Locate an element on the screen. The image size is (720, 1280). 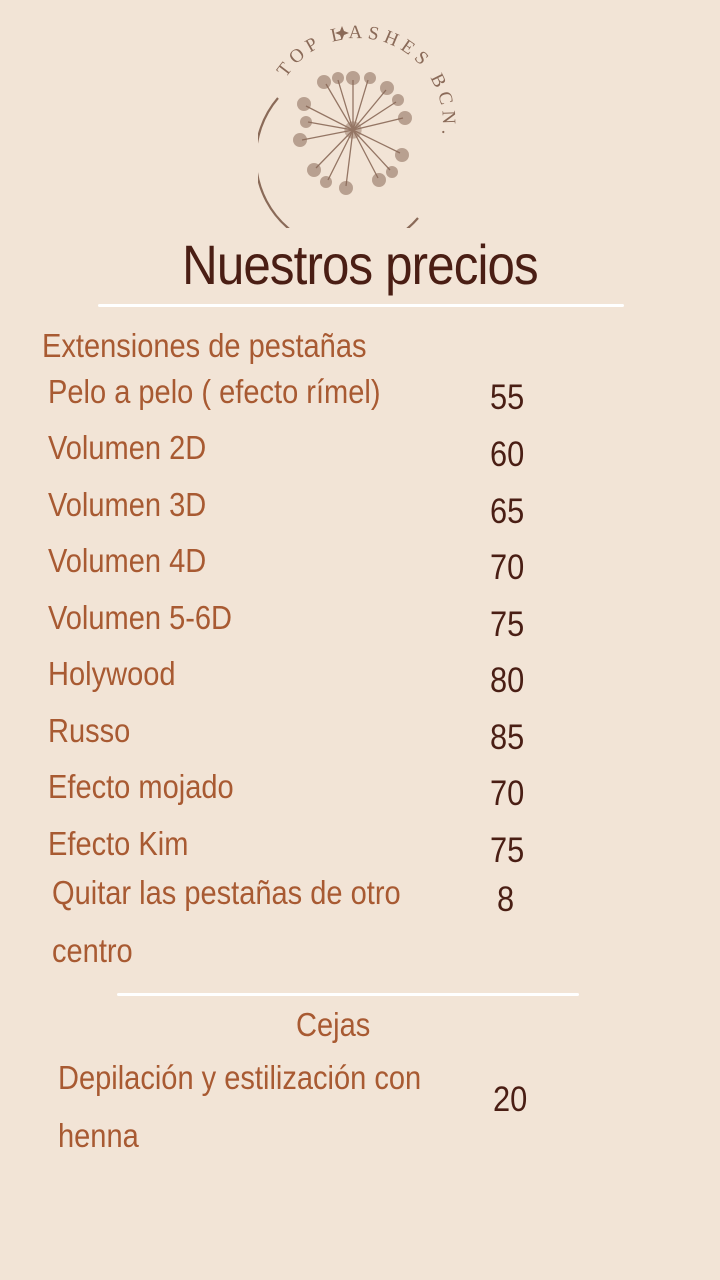
item-price: 8 is located at coordinates (505, 900).